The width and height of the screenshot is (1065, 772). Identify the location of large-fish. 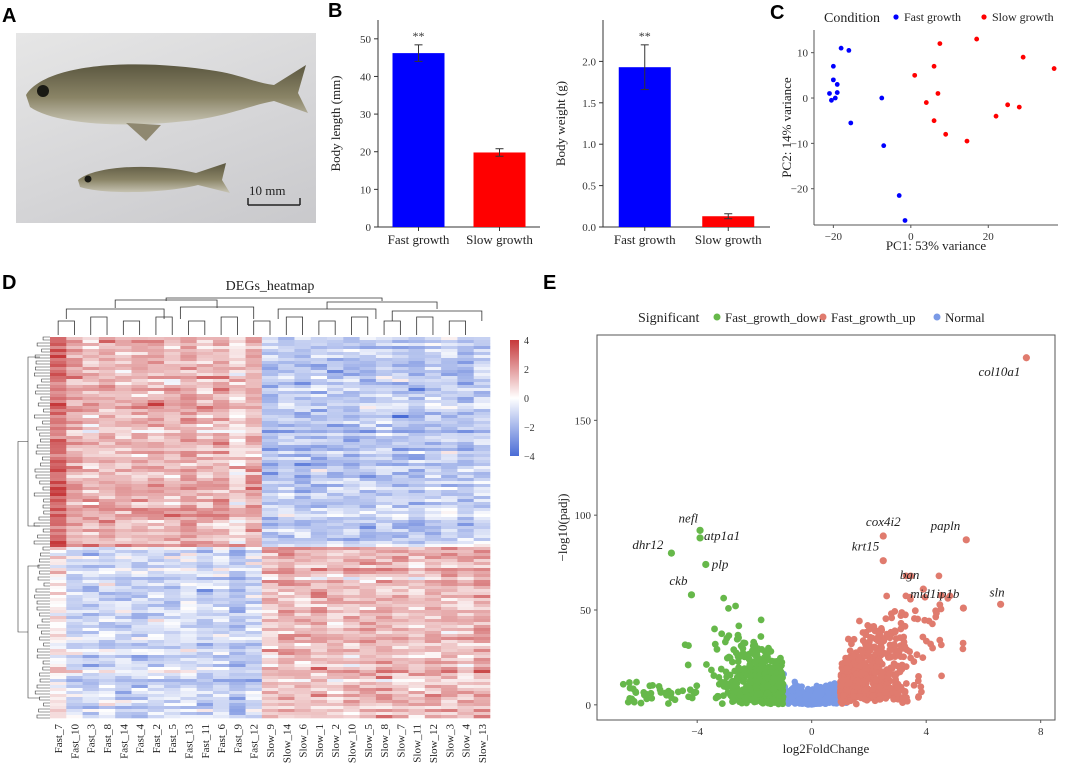
(167, 102).